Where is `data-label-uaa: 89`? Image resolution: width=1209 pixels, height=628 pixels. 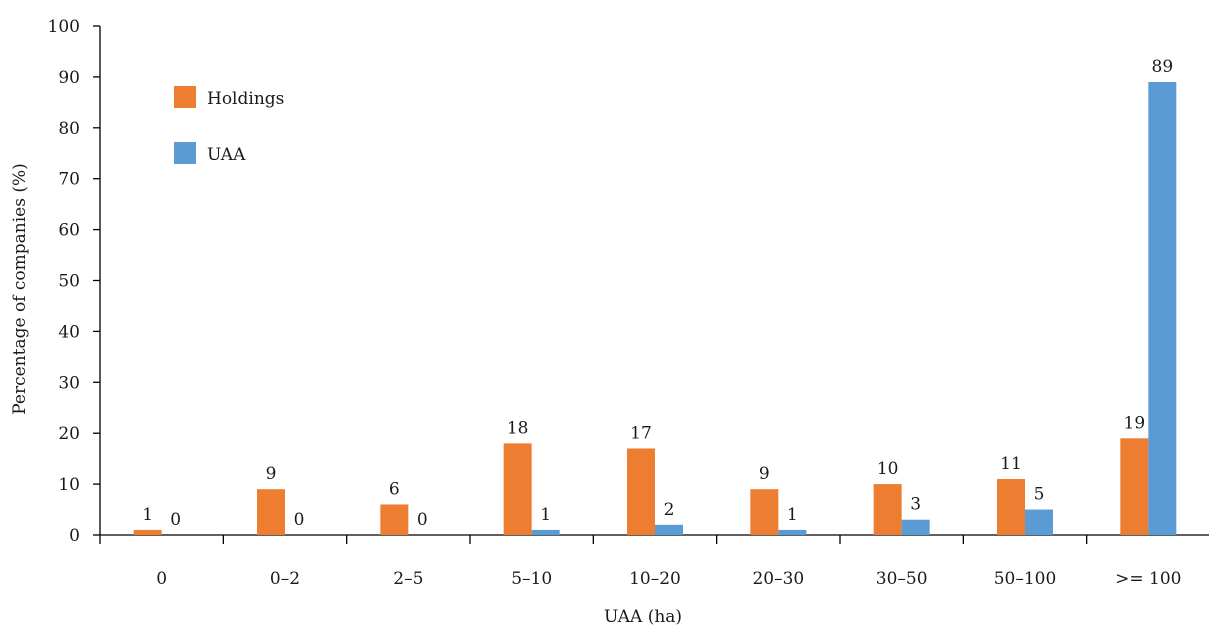 data-label-uaa: 89 is located at coordinates (1163, 67).